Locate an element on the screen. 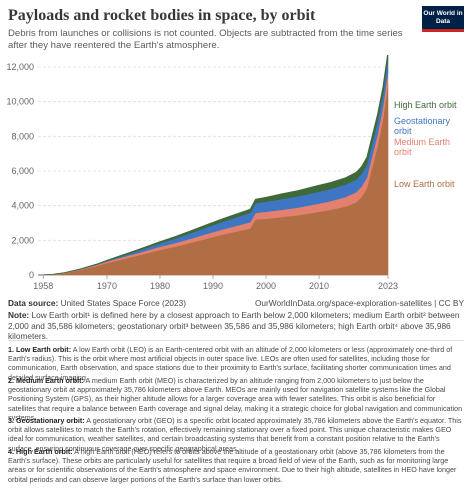  legend-geostationary-orbit: Geostationary orbit is located at coordinates (422, 126).